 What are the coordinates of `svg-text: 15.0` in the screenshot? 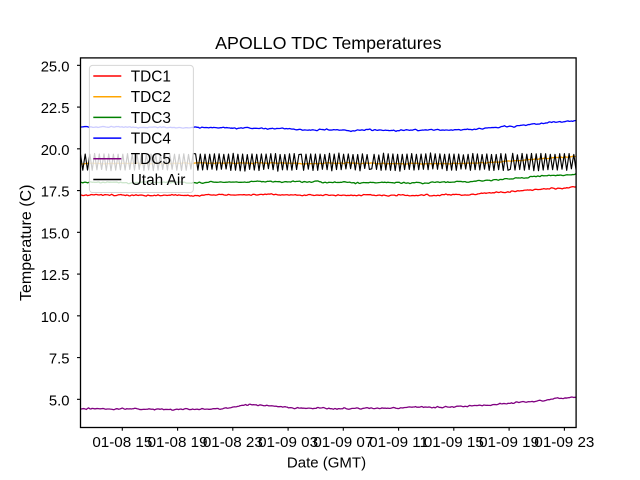 It's located at (55, 234).